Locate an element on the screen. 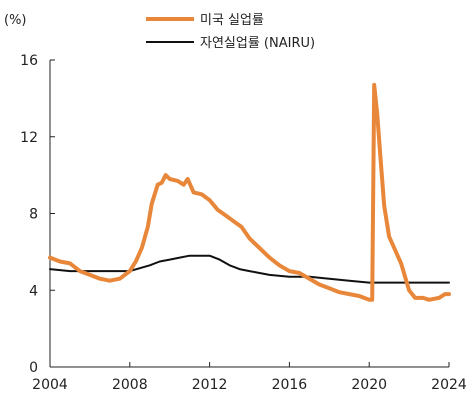 This screenshot has height=401, width=473. x-tick-label: 2016 is located at coordinates (290, 385).